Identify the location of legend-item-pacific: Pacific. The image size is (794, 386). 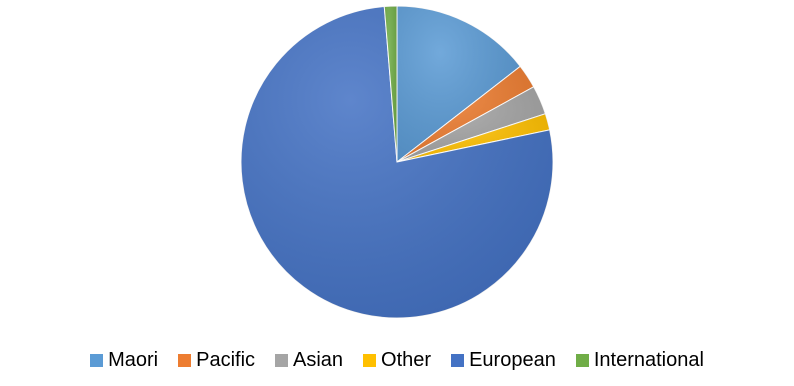
(216, 360).